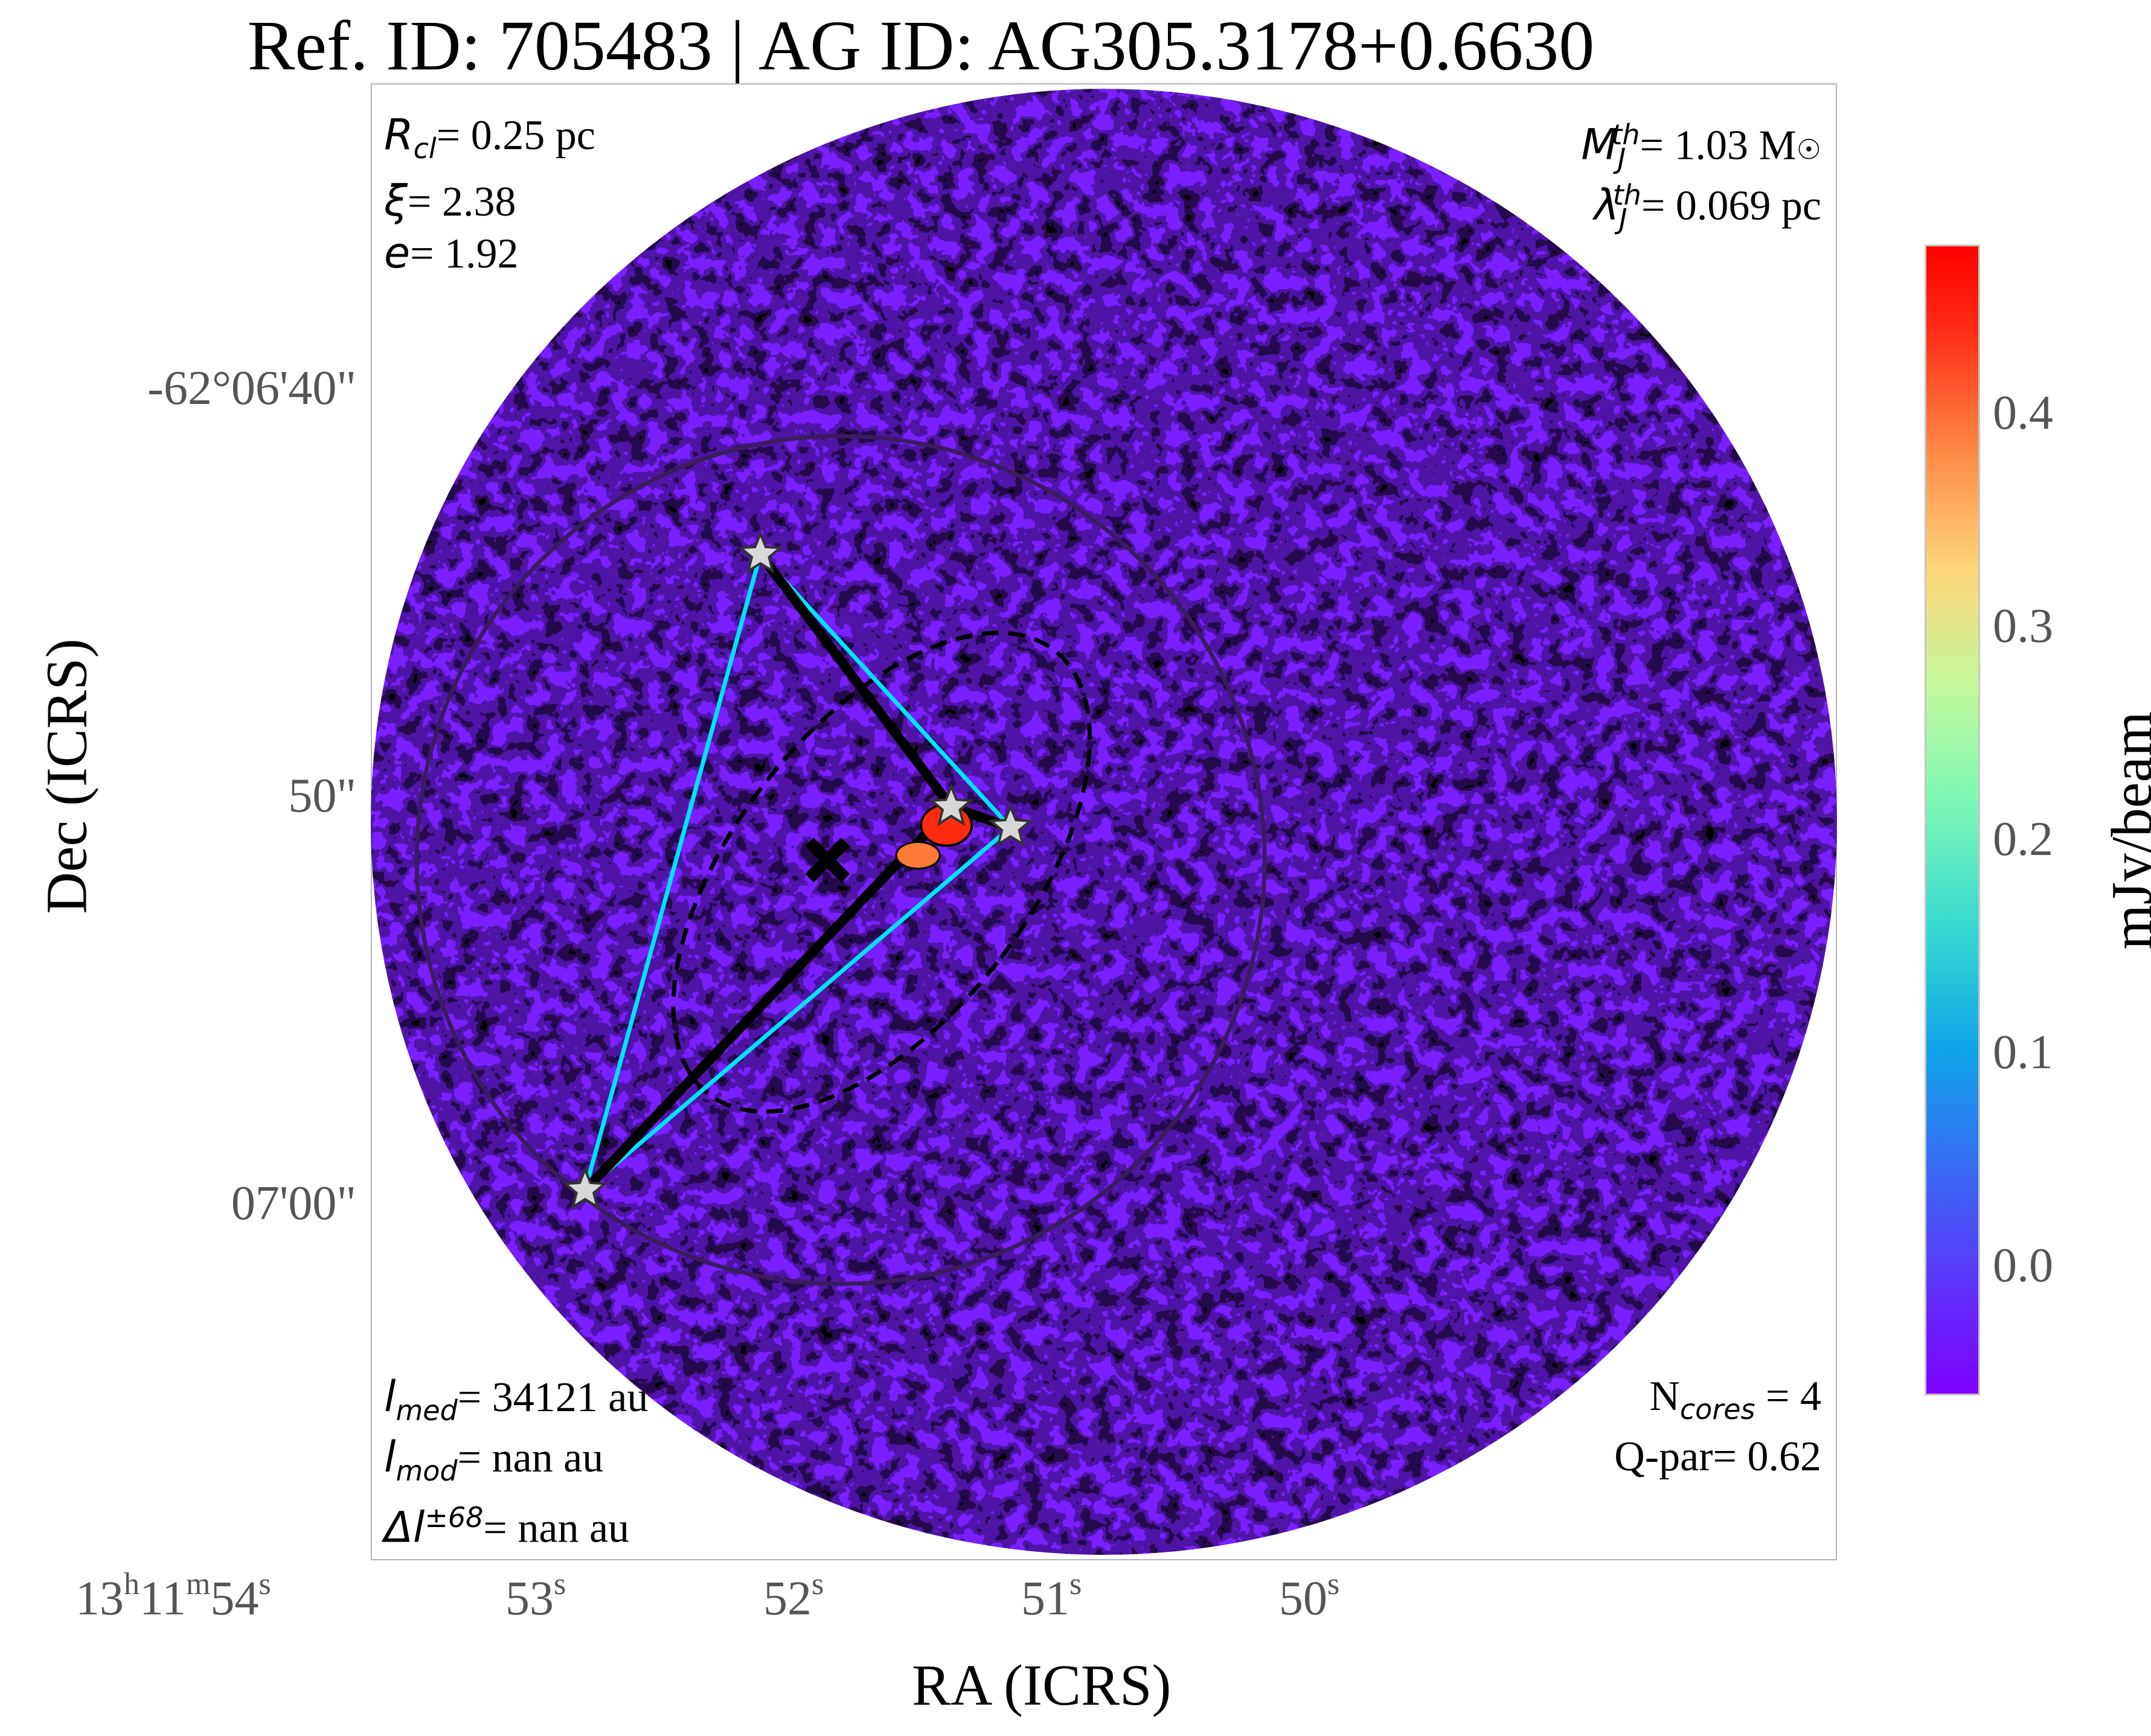 The image size is (2151, 1736). Describe the element at coordinates (1042, 1685) in the screenshot. I see `x-axis-label: RA (ICRS)` at that location.